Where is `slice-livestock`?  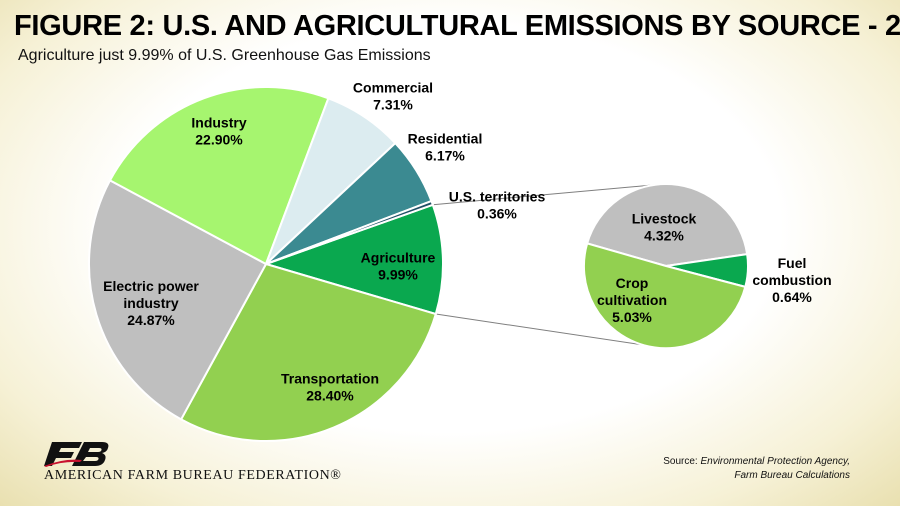
slice-livestock is located at coordinates (667, 225).